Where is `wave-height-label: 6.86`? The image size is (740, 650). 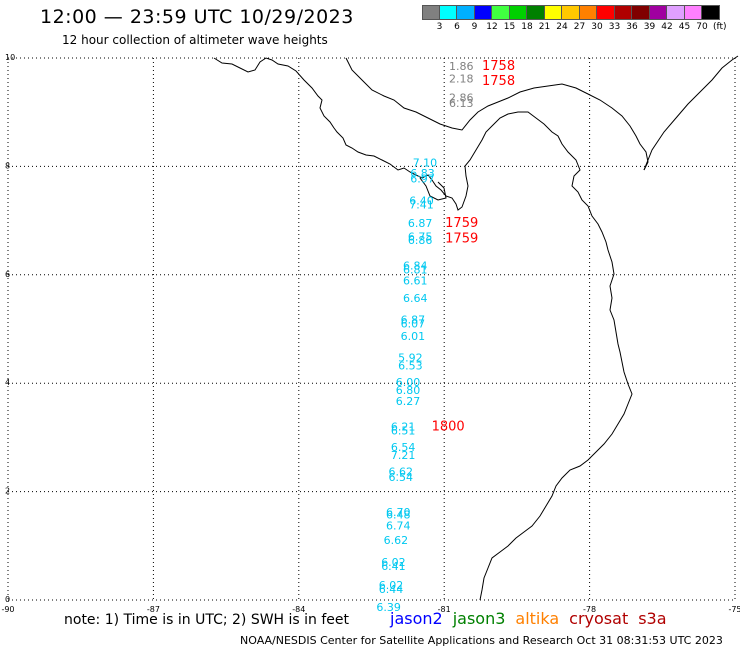 wave-height-label: 6.86 is located at coordinates (420, 240).